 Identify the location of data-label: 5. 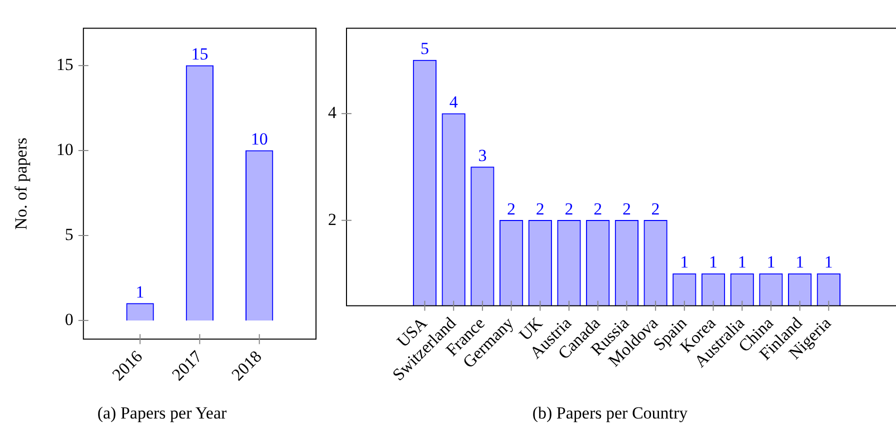
(424, 48).